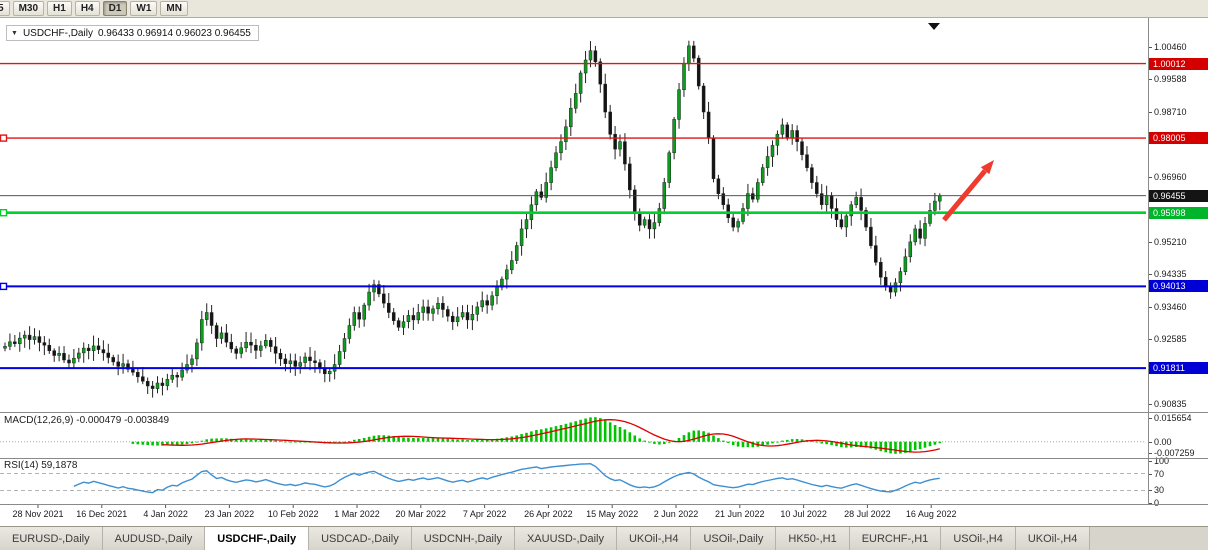 This screenshot has height=550, width=1208. What do you see at coordinates (165, 514) in the screenshot?
I see `date-label: 4 Jan 2022` at bounding box center [165, 514].